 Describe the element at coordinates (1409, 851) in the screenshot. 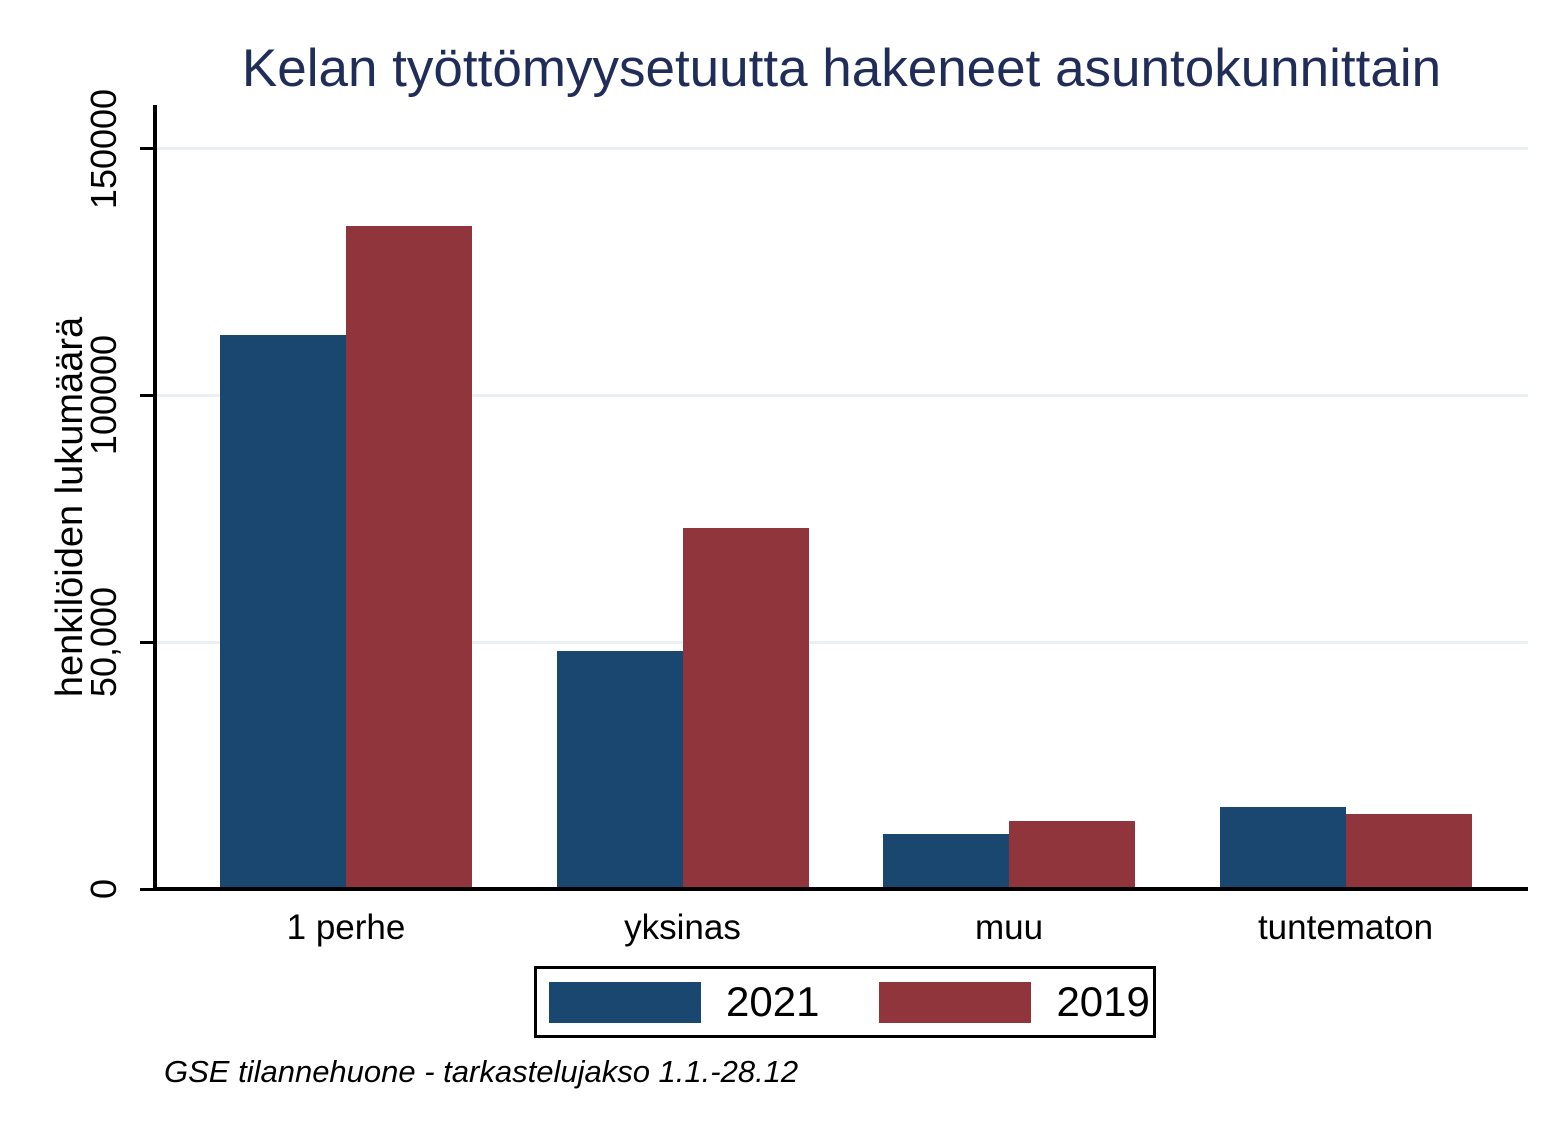

I see `bar-tuntematon-2019` at that location.